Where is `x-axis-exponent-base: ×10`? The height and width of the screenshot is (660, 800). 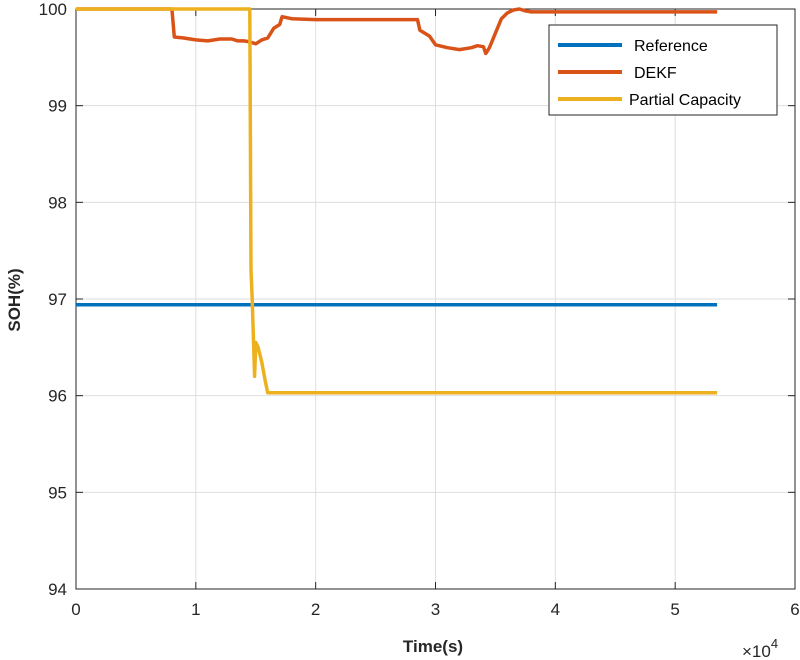
x-axis-exponent-base: ×10 is located at coordinates (756, 651).